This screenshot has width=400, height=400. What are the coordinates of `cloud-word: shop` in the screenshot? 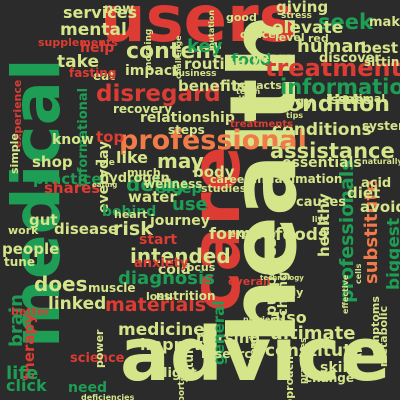 It's located at (52, 162).